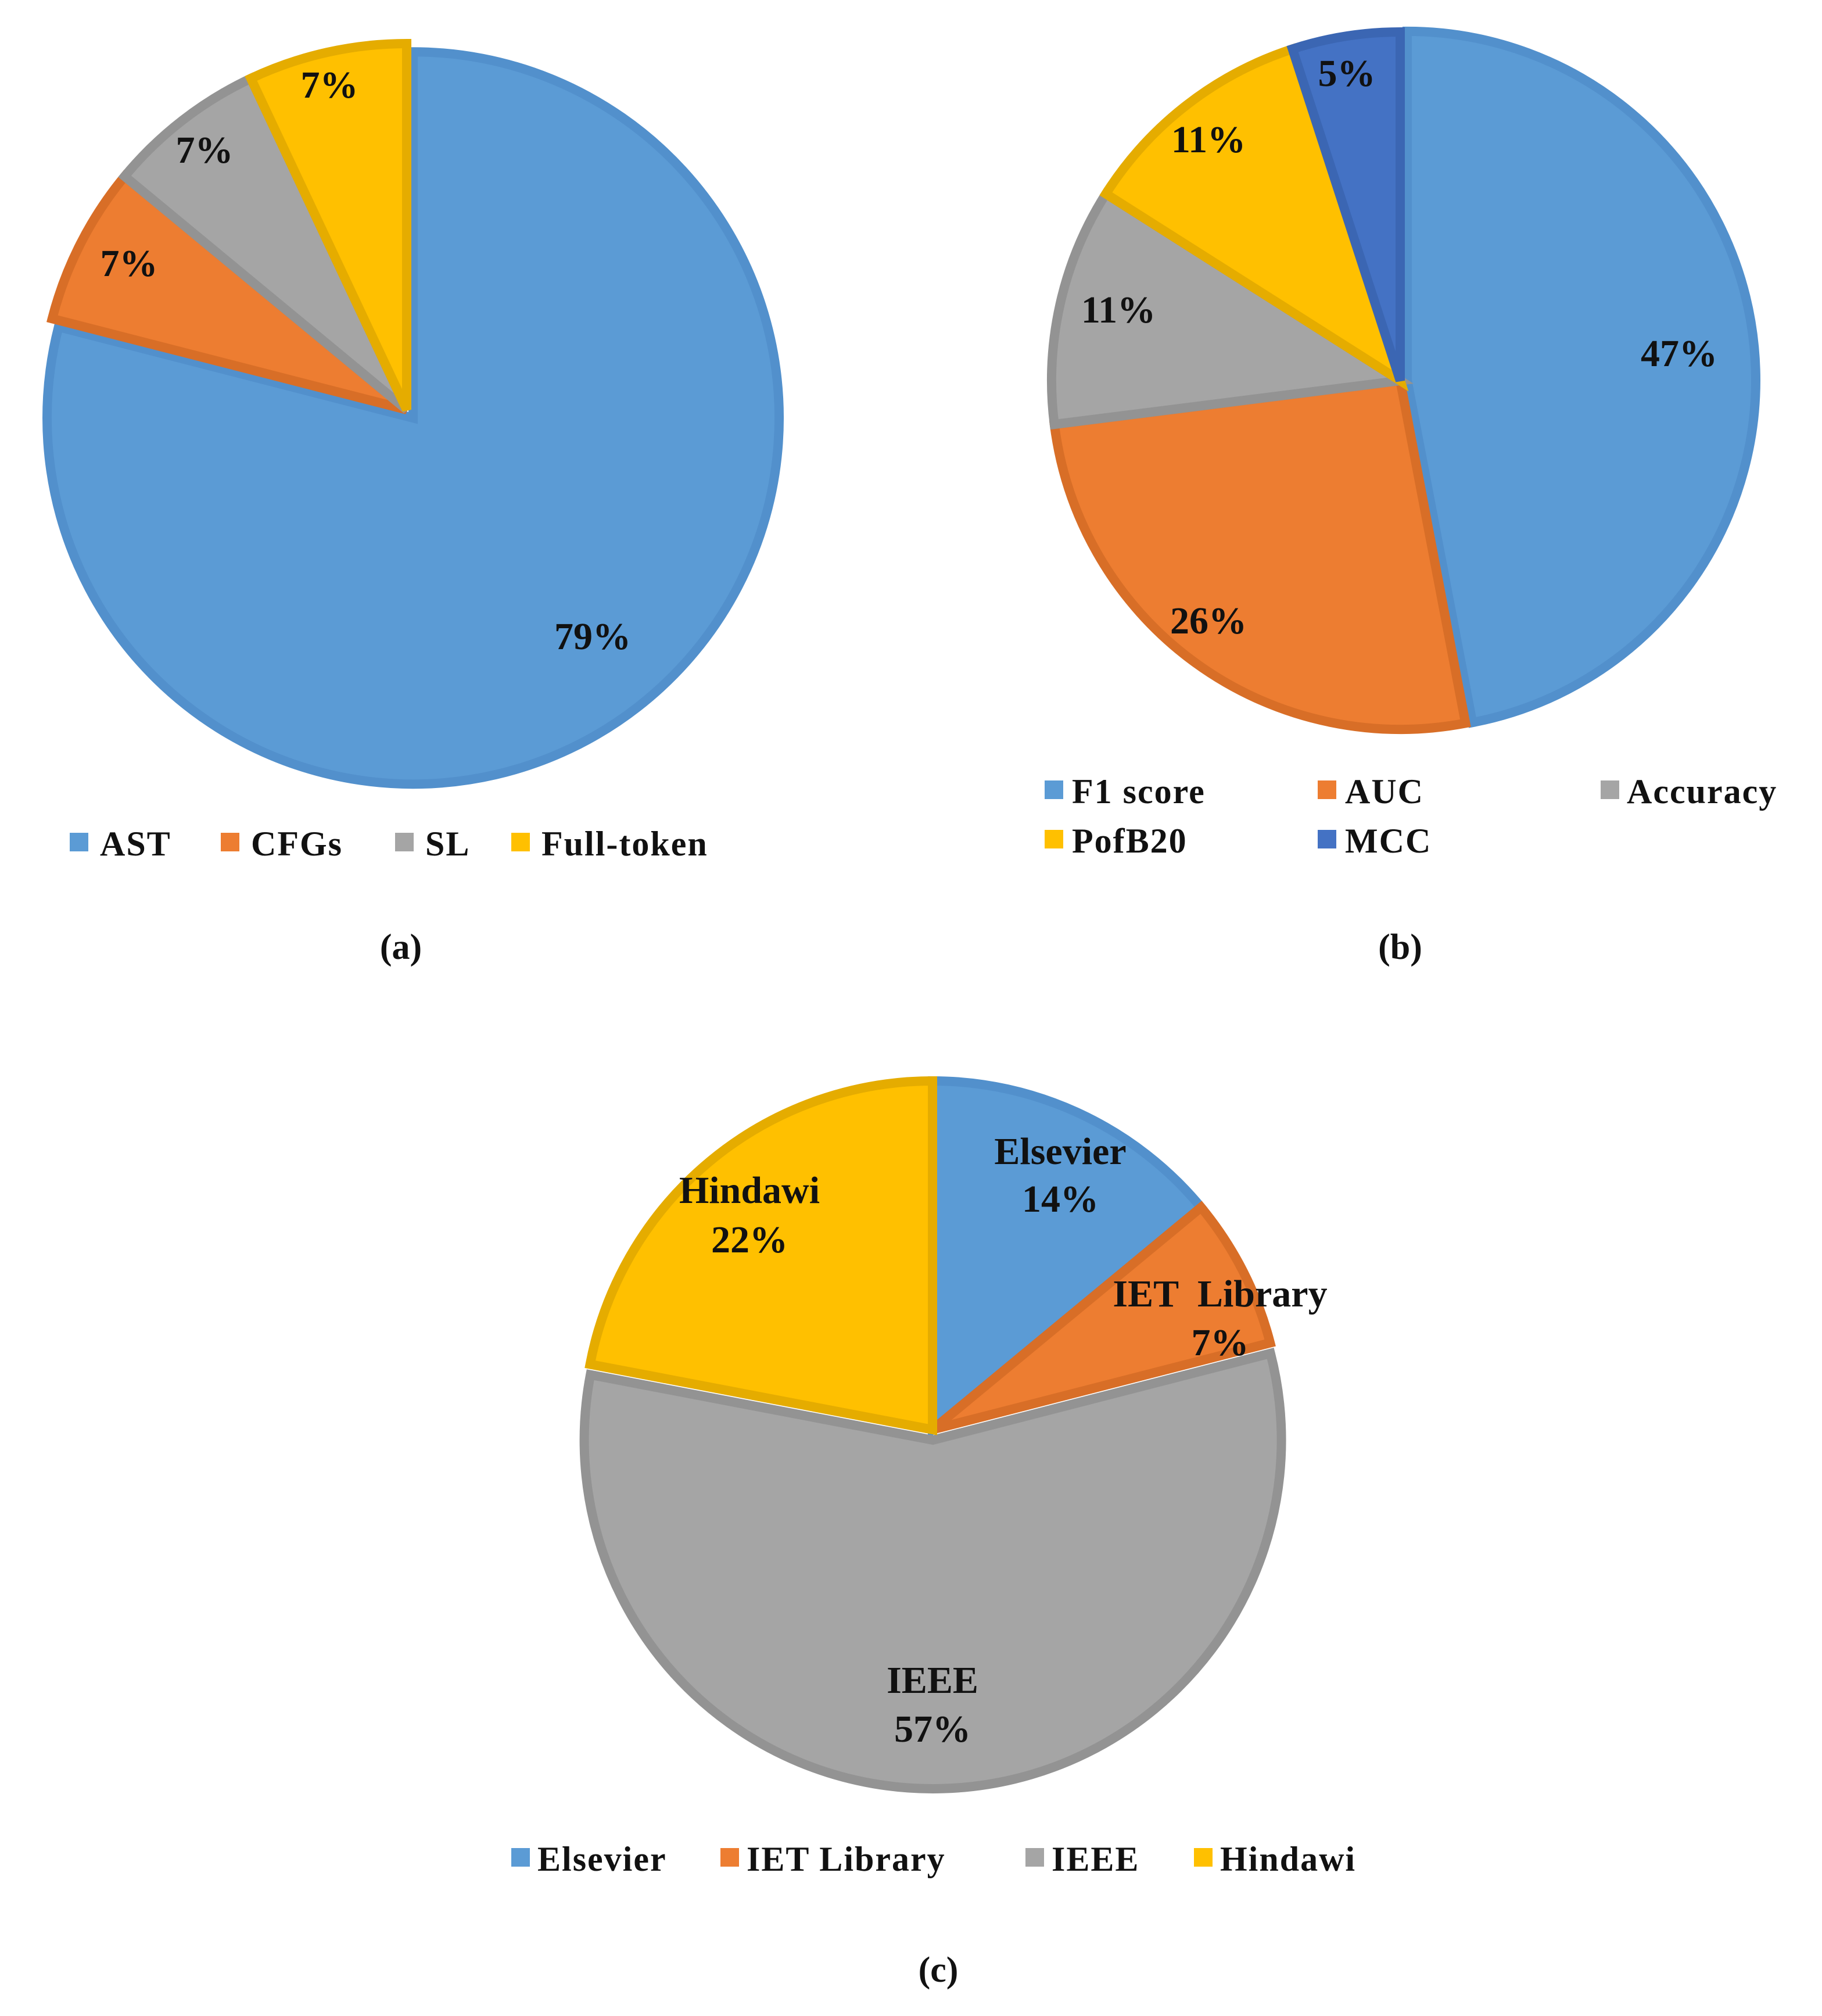 This screenshot has height=2016, width=1822. What do you see at coordinates (520, 842) in the screenshot?
I see `legend-swatch-full-token` at bounding box center [520, 842].